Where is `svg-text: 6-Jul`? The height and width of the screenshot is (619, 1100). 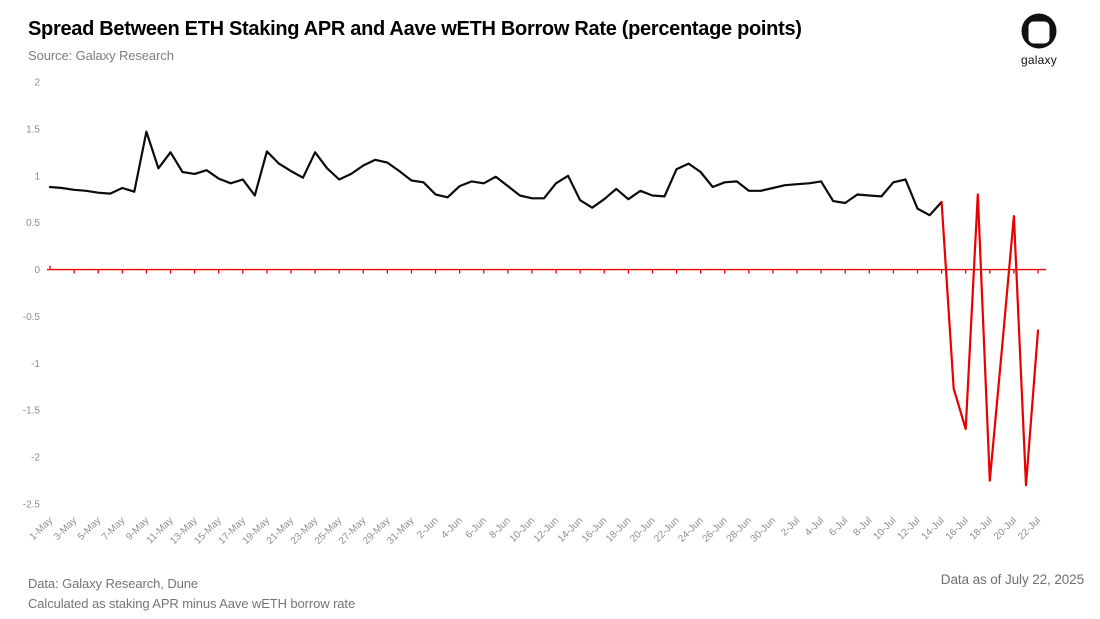
svg-text: 6-Jul is located at coordinates (838, 526).